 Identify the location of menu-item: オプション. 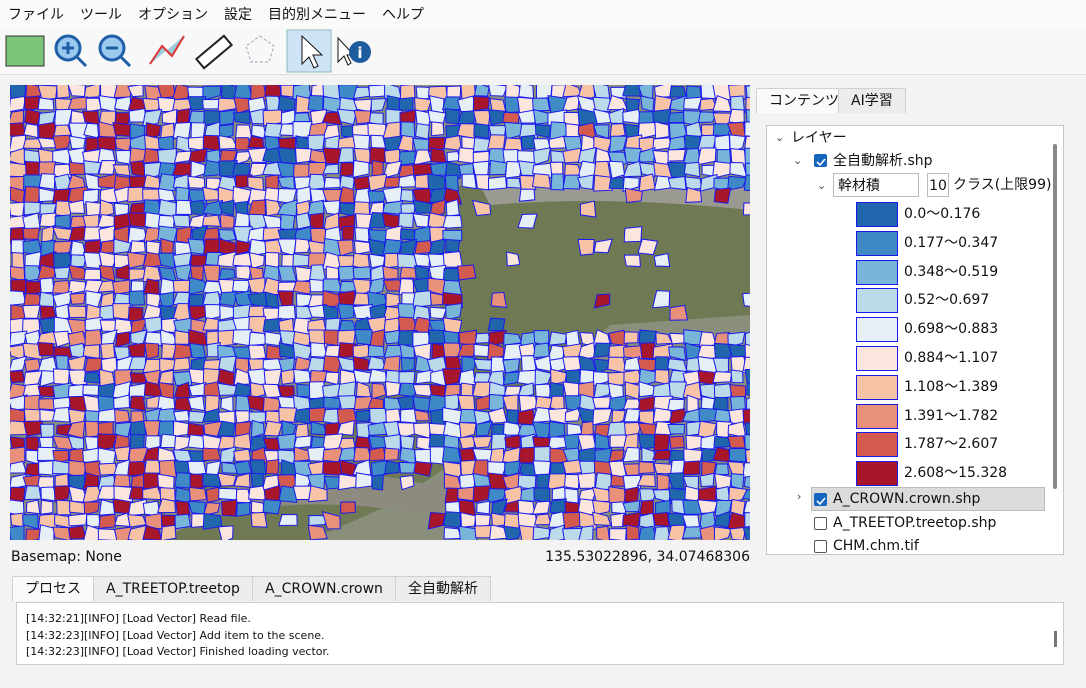
(173, 15).